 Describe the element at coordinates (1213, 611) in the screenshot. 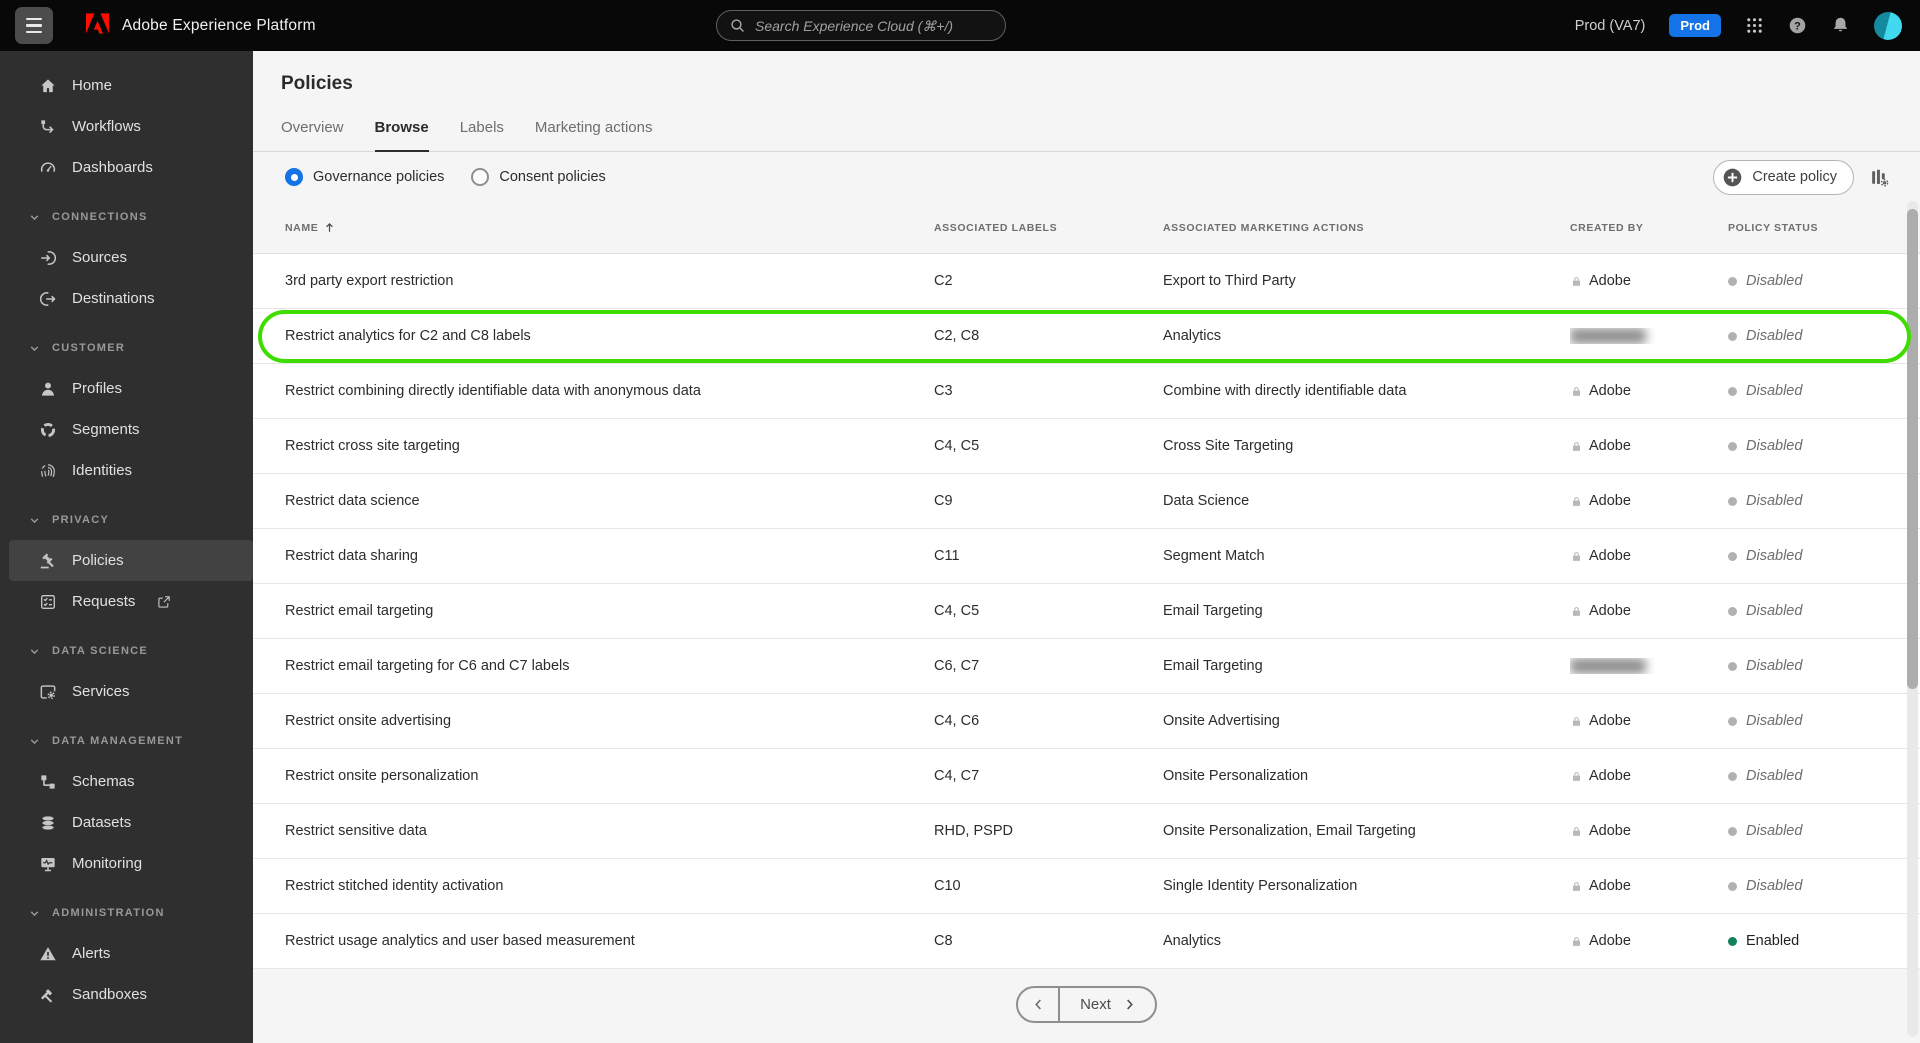

I see `associated-marketing-actions: Email Targeting` at that location.